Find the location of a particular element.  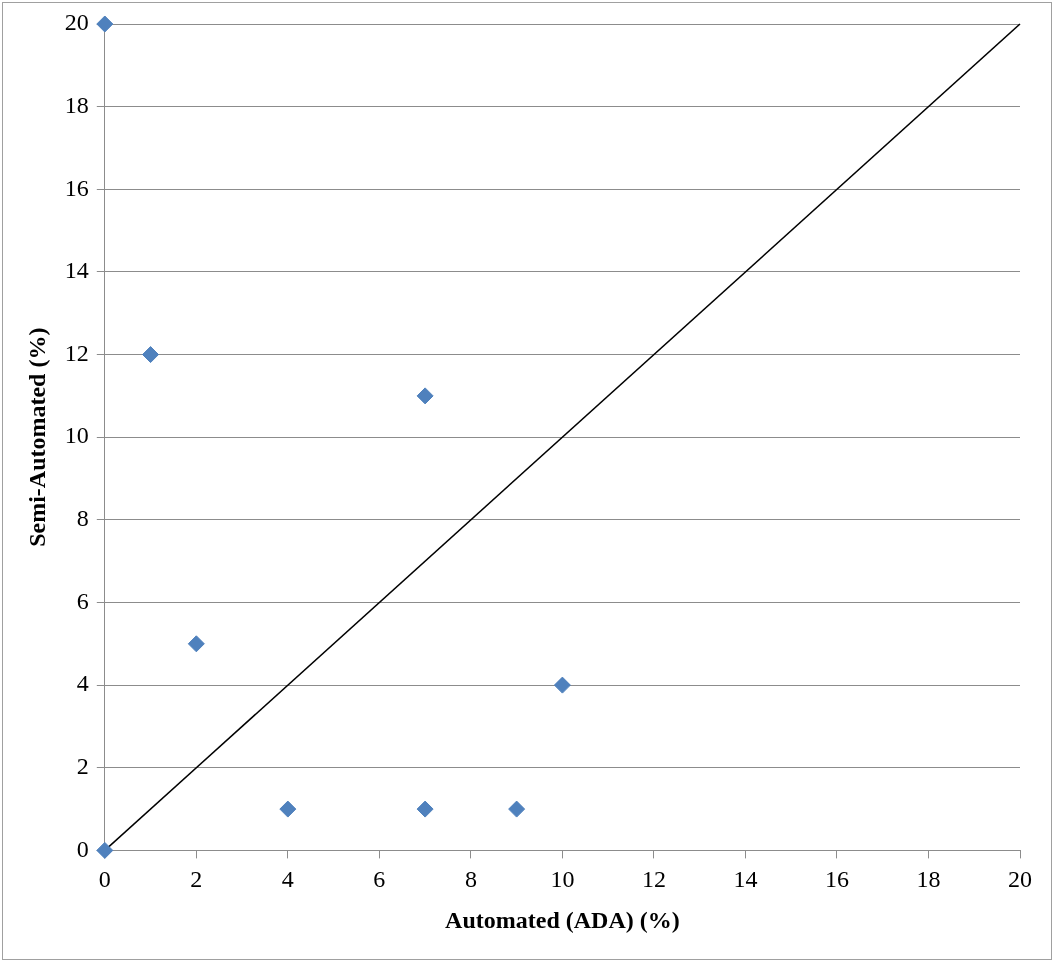

y-tick-label: 18 is located at coordinates (76, 104).